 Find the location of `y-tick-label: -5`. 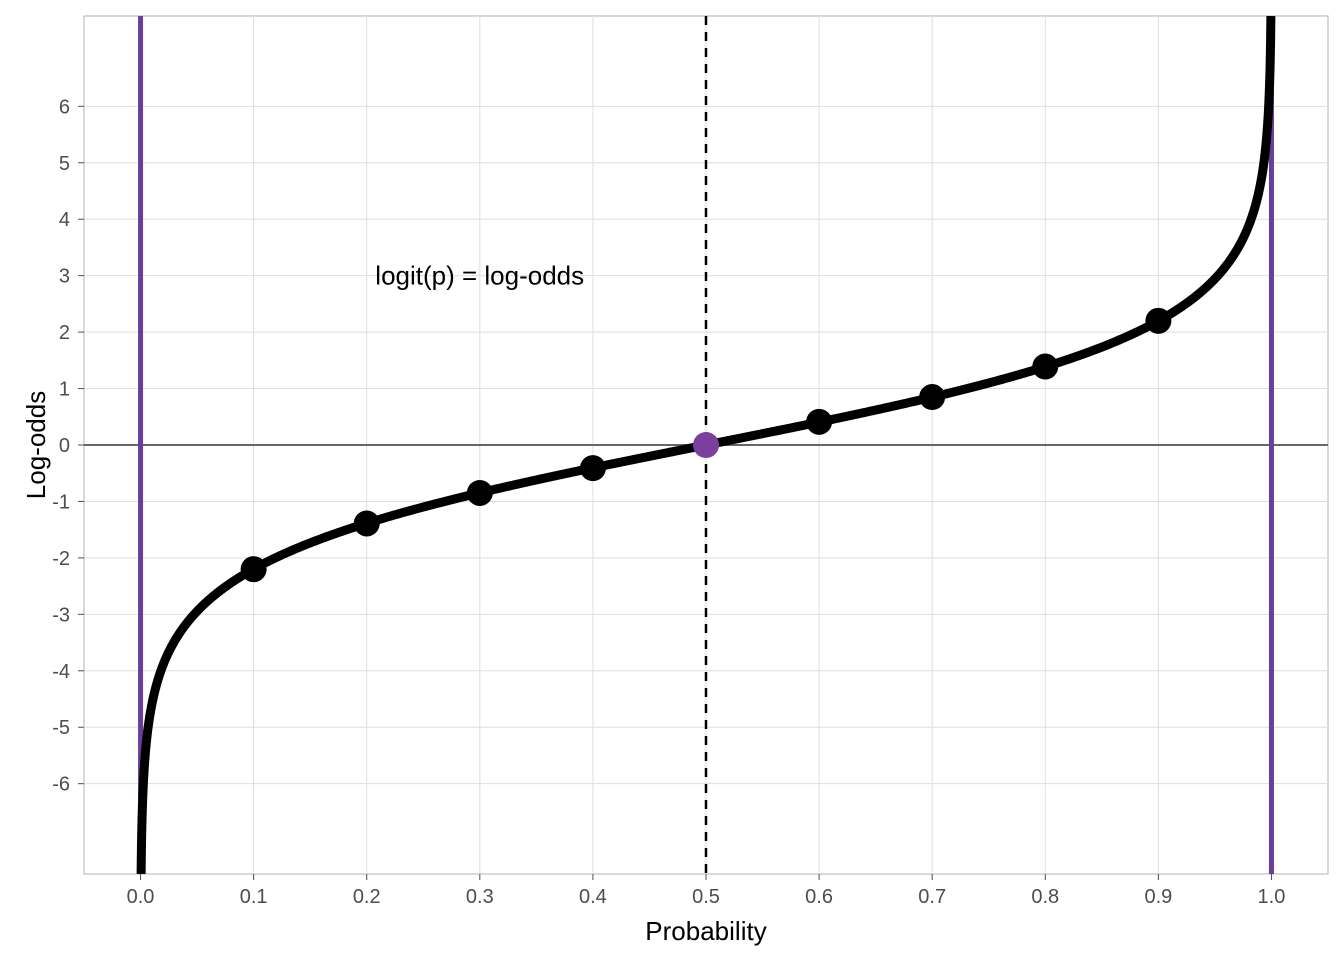

y-tick-label: -5 is located at coordinates (61, 728).